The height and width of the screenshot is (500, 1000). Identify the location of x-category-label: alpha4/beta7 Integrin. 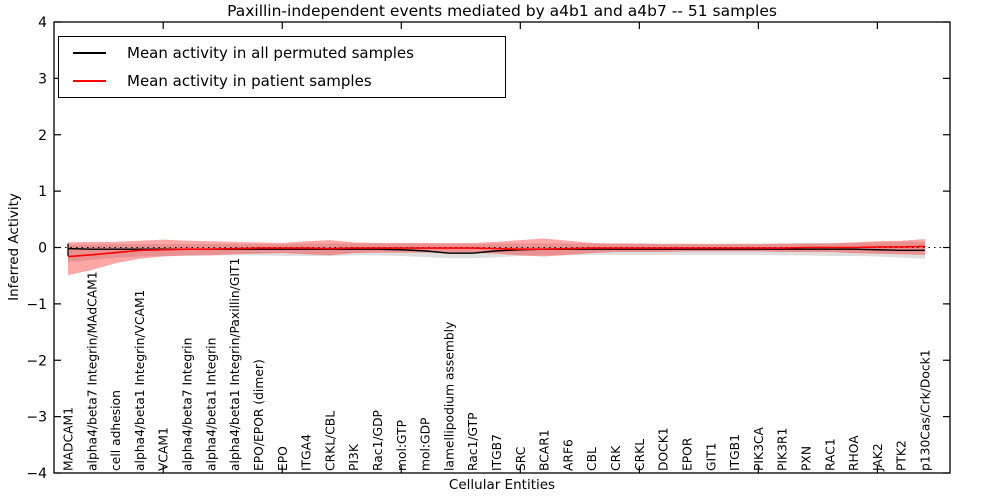
(188, 404).